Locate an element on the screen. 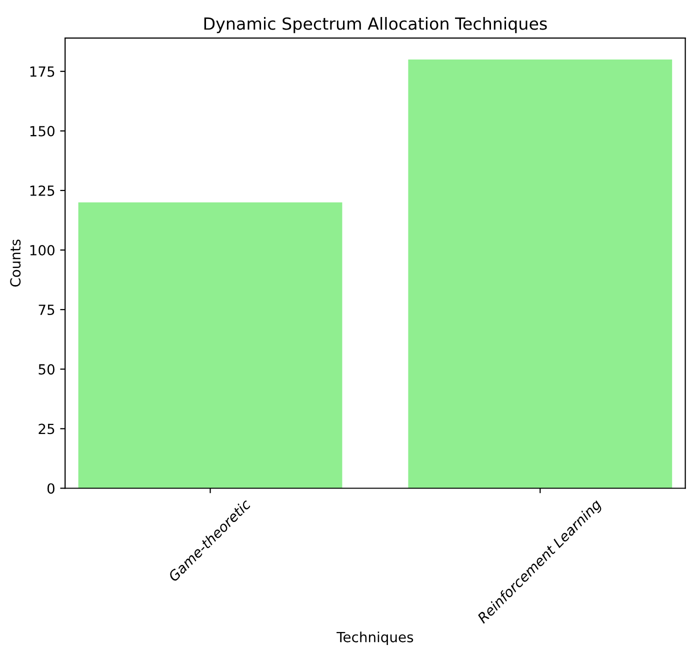 Image resolution: width=700 pixels, height=667 pixels. y-tick-label: 100 is located at coordinates (42, 250).